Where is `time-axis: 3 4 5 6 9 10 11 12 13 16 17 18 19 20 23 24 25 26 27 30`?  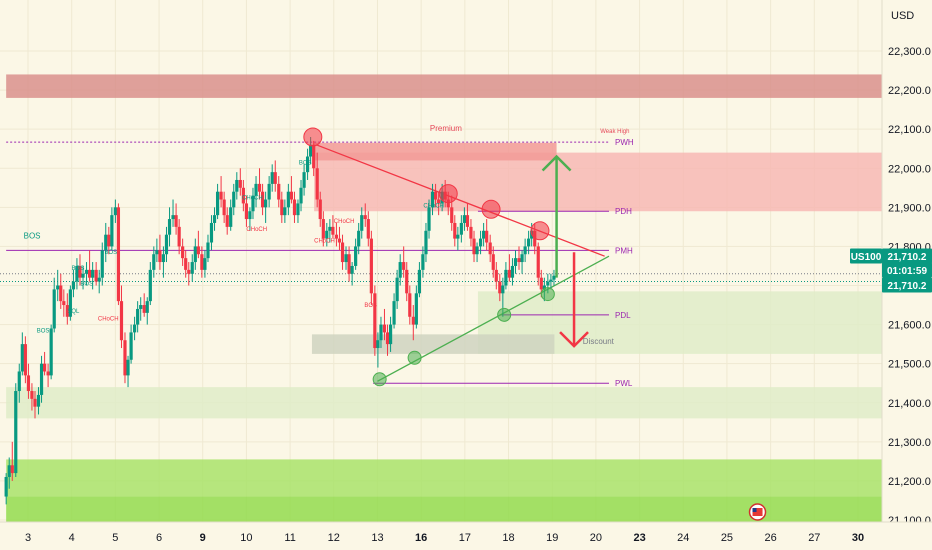 time-axis: 3 4 5 6 9 10 11 12 13 16 17 18 19 20 23 24 25 26 27 30 is located at coordinates (466, 535).